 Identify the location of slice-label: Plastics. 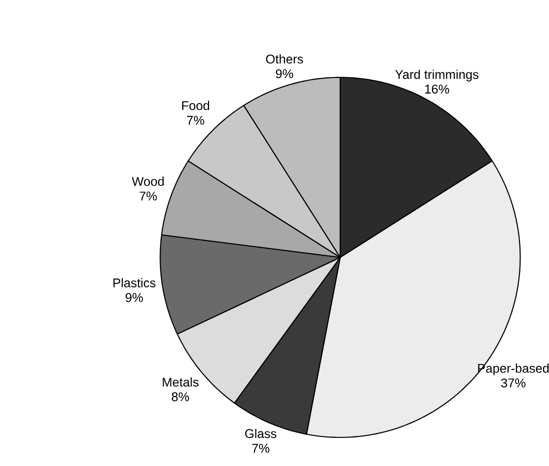
(134, 283).